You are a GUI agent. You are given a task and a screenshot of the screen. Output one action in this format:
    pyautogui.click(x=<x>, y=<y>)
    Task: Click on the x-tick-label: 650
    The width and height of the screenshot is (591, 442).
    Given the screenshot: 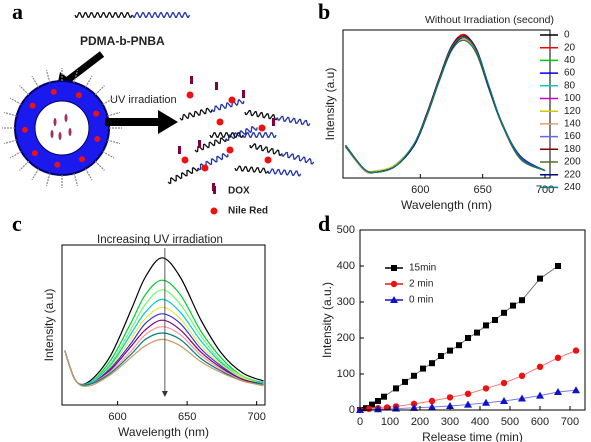 What is the action you would take?
    pyautogui.click(x=482, y=190)
    